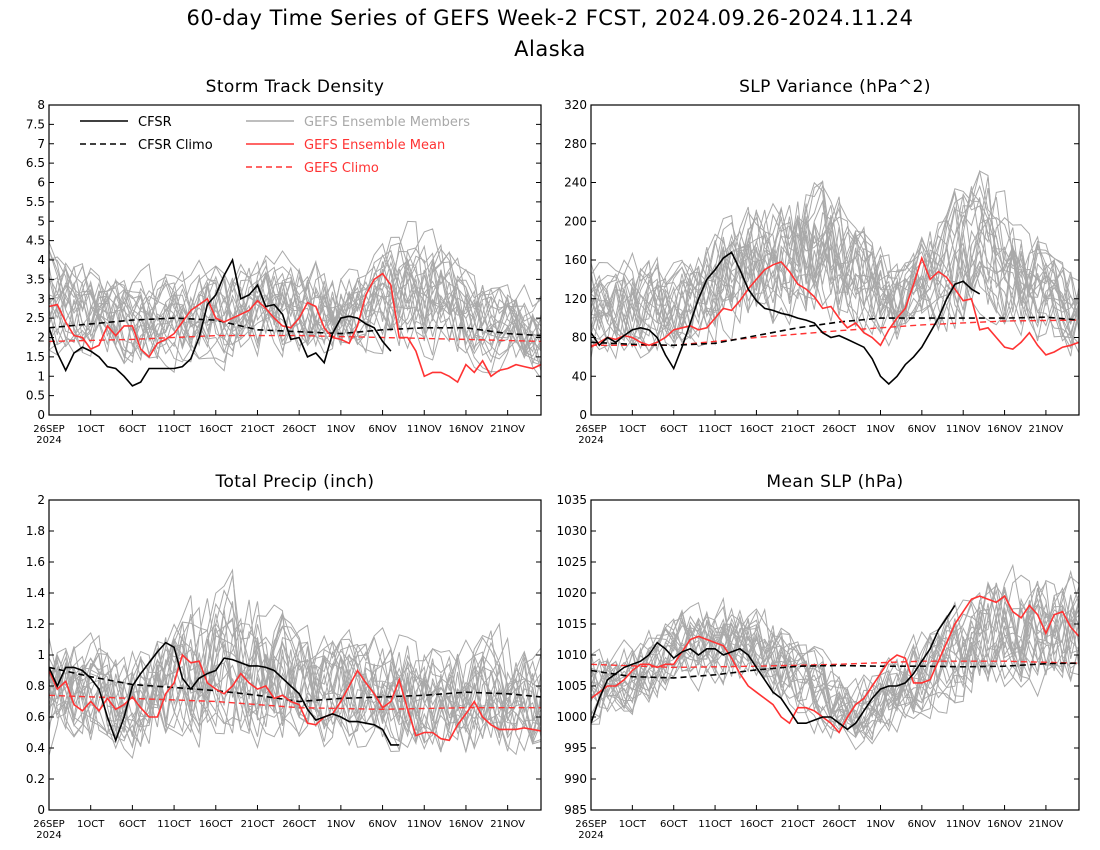  Describe the element at coordinates (571, 500) in the screenshot. I see `y-tick-label: 1035` at that location.